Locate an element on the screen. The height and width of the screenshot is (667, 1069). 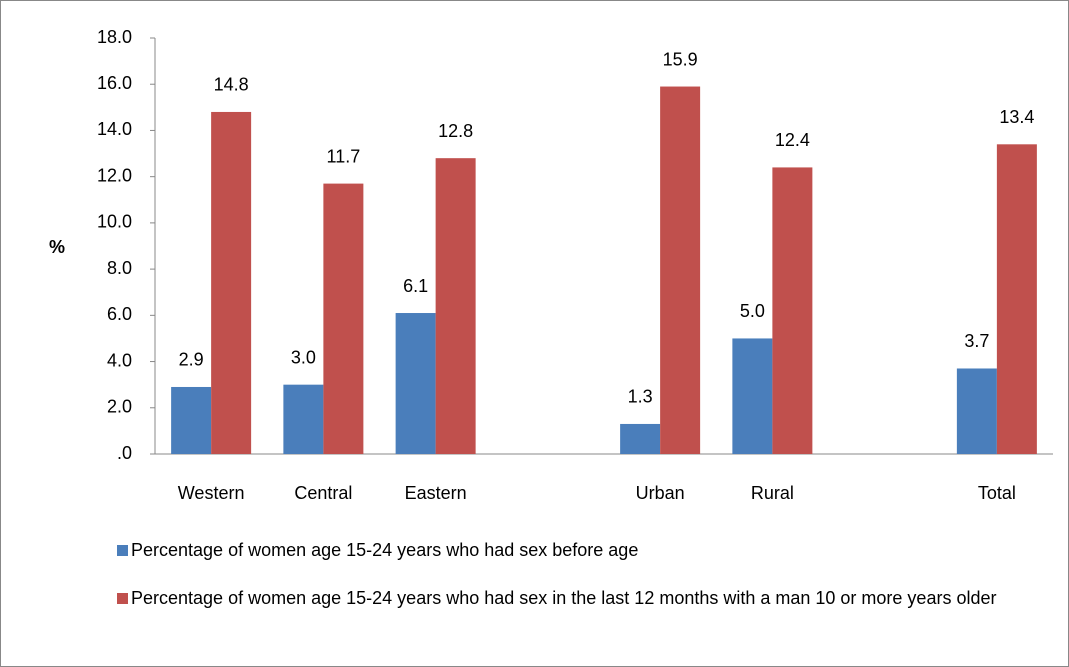
value-label: 1.3 is located at coordinates (640, 397).